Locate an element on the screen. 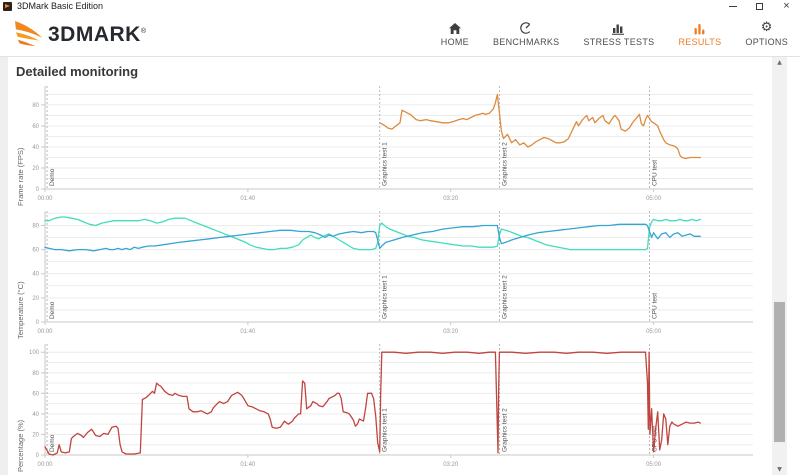 The width and height of the screenshot is (800, 475). brand-logo: 3DMARK® is located at coordinates (80, 34).